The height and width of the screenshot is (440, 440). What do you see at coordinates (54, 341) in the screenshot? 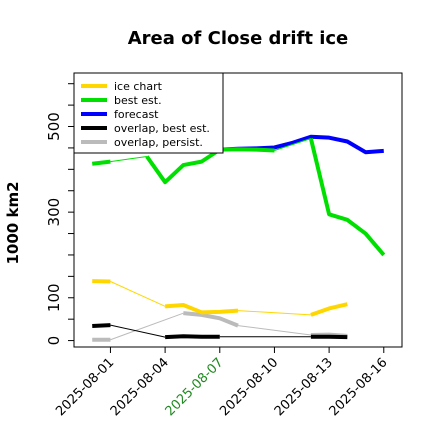
I see `y-tick-label: 0` at bounding box center [54, 341].